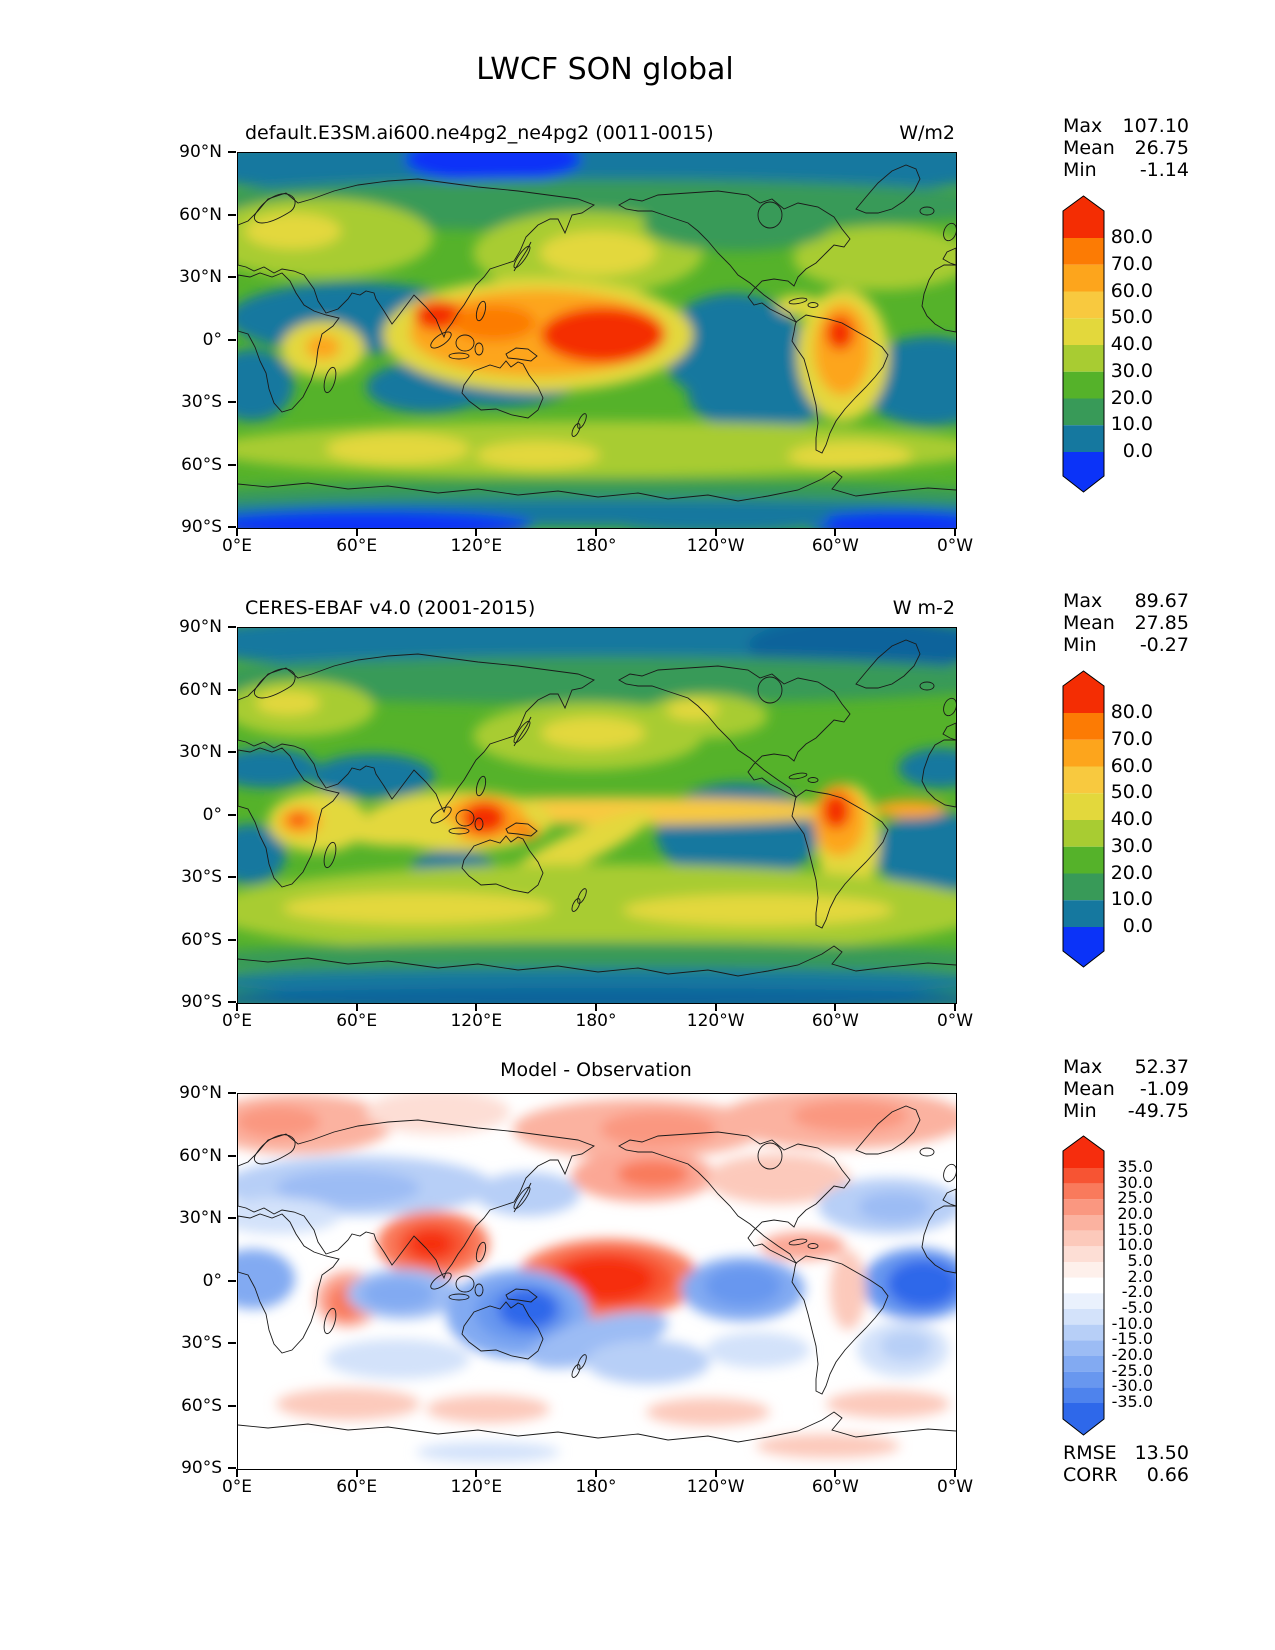 This screenshot has height=1650, width=1275. Describe the element at coordinates (1083, 126) in the screenshot. I see `stat-label: Max` at that location.